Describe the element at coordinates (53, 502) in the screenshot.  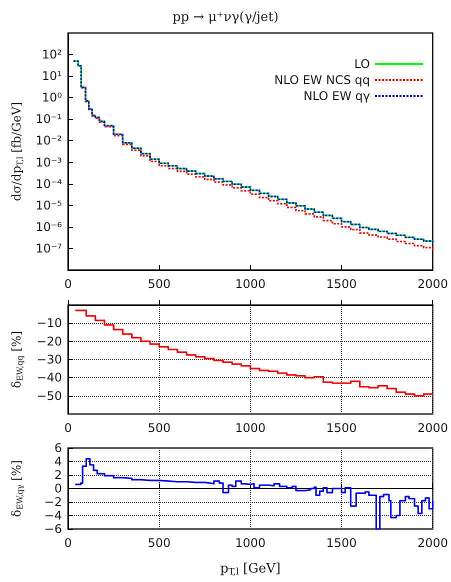
I see `y-tick-label: −2` at that location.